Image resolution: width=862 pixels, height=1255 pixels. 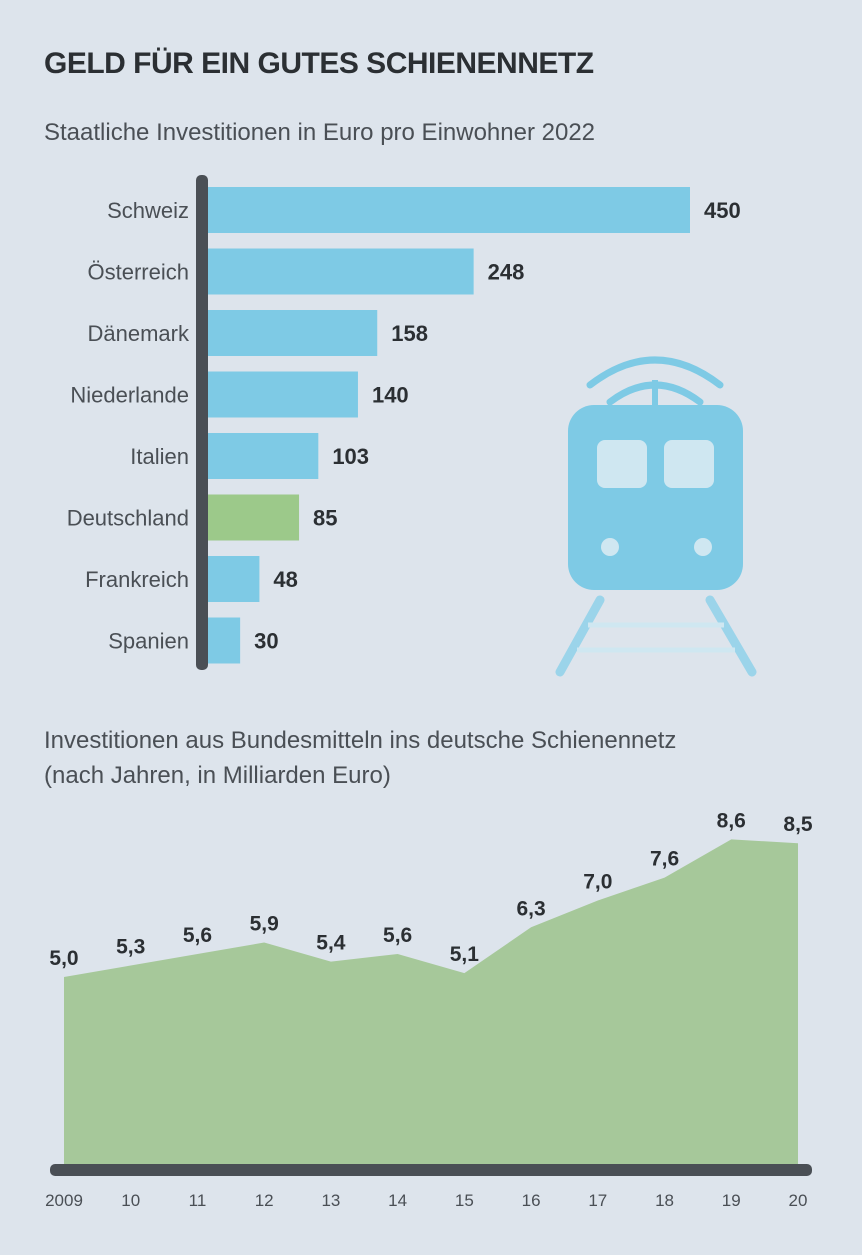 I want to click on bar-niederlande, so click(x=283, y=394).